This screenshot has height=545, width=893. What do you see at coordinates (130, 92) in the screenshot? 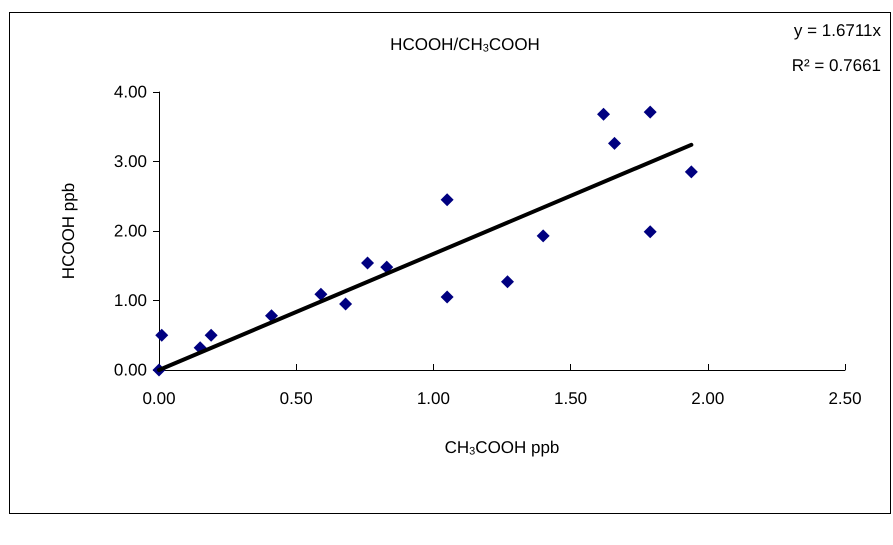
I see `y-tick-label: 4.00` at bounding box center [130, 92].